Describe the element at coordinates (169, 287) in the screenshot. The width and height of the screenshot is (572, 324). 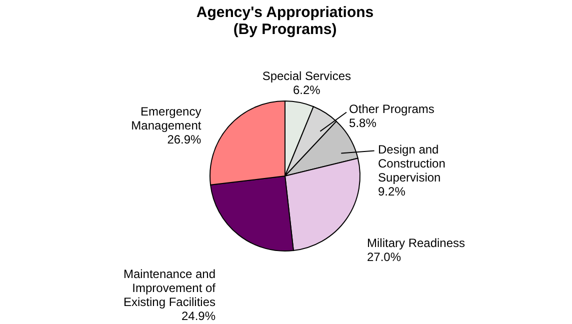
I see `slice-label: Maintenance and Improvement of Existing Facilities` at that location.